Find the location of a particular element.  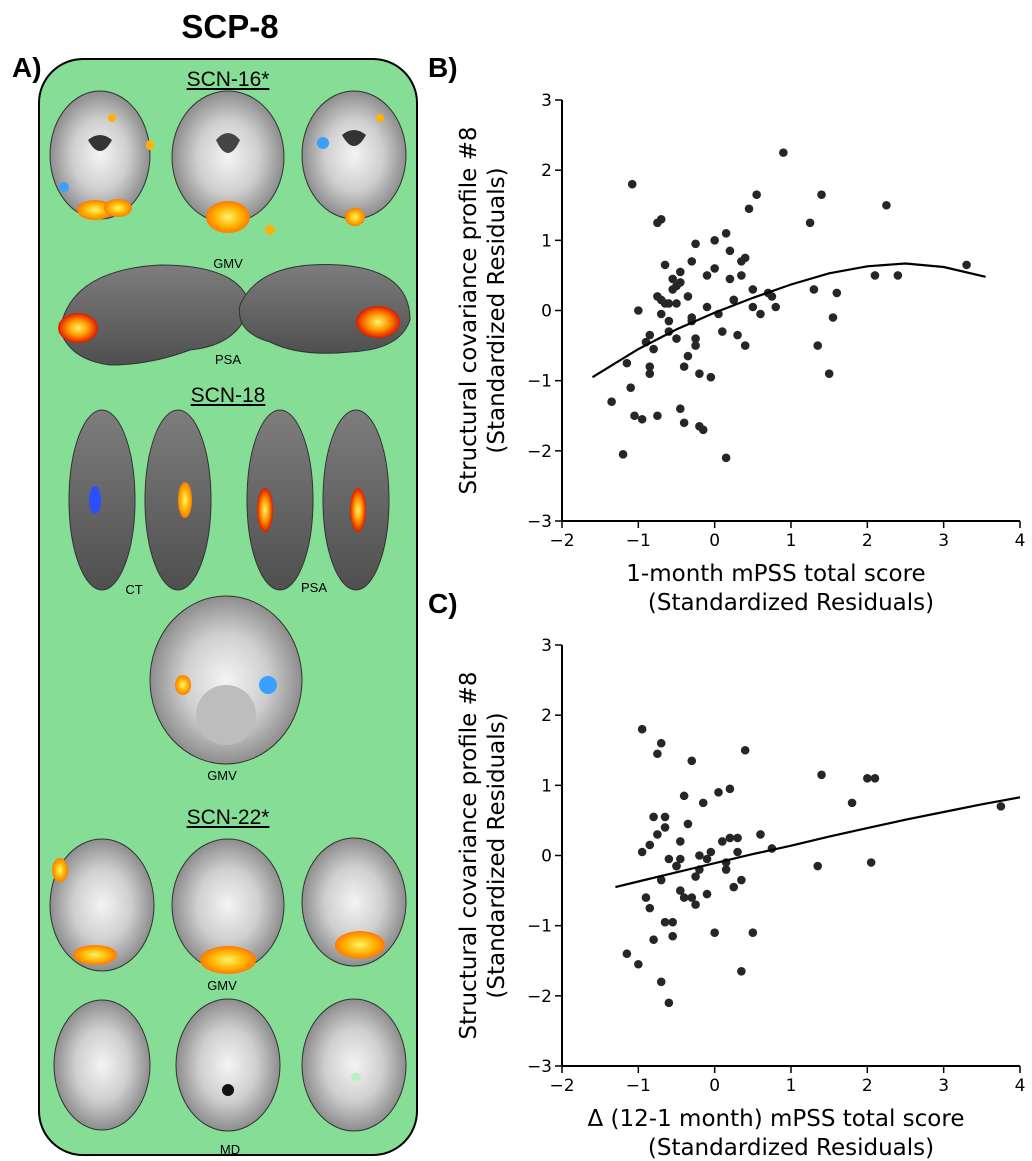

scn16-title: SCN-16* is located at coordinates (228, 79).